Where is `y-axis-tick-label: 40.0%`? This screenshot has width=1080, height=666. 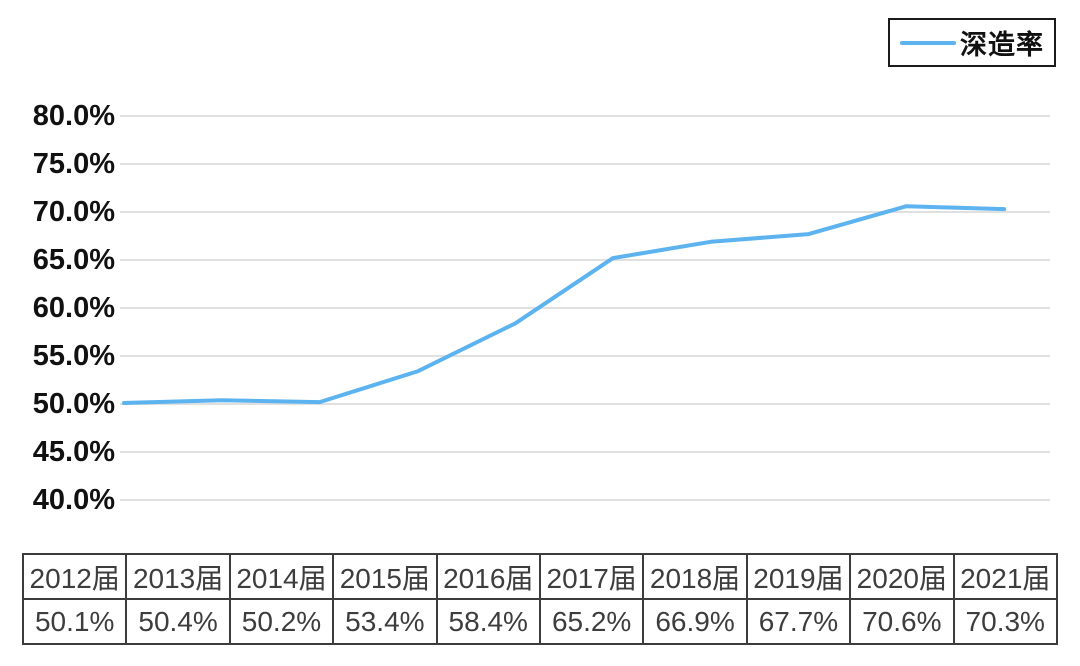 y-axis-tick-label: 40.0% is located at coordinates (73, 500).